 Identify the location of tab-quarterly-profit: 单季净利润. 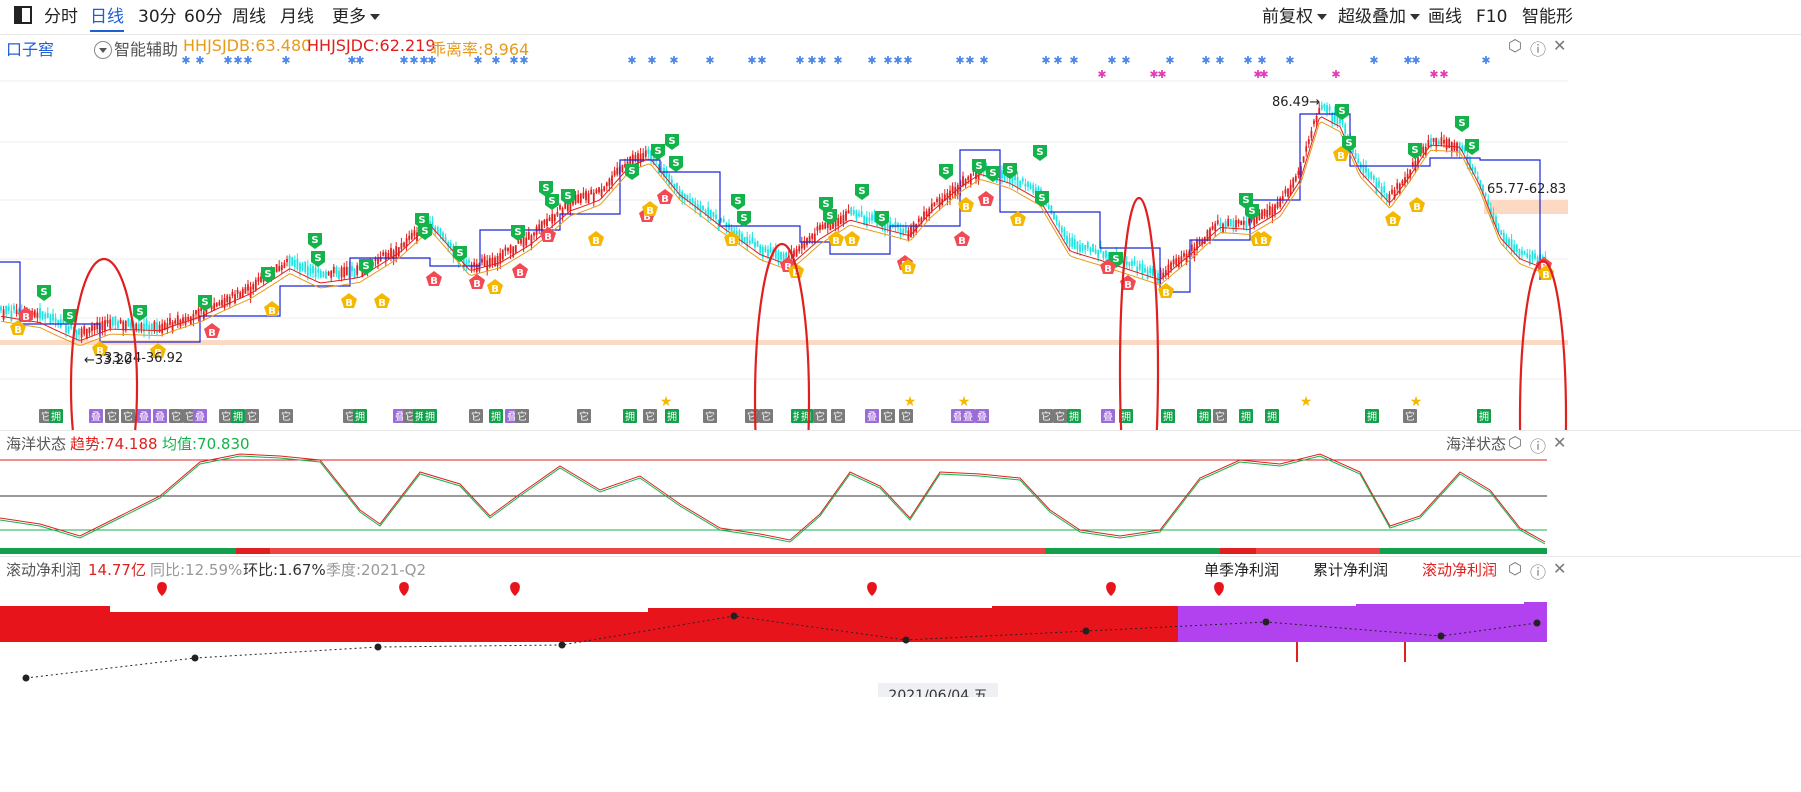
(1242, 570).